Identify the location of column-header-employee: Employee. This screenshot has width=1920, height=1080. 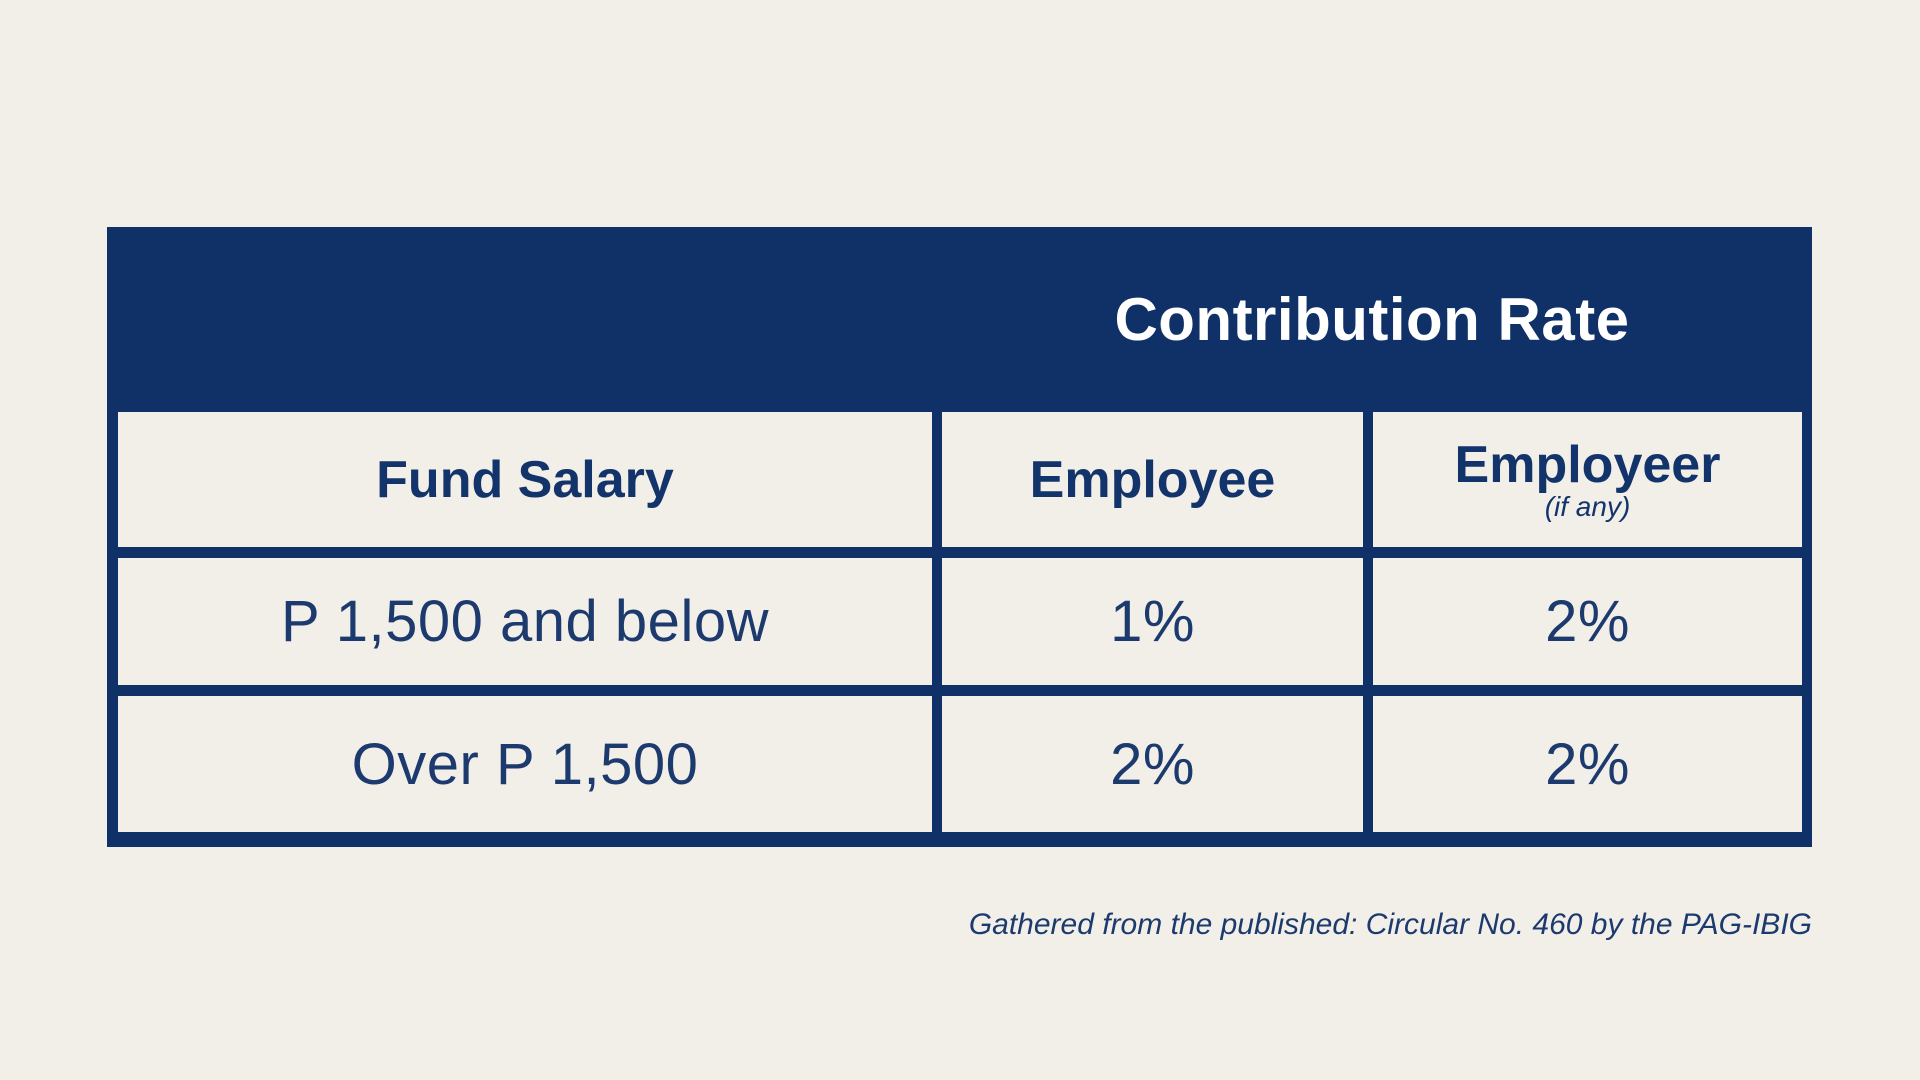
(1152, 479).